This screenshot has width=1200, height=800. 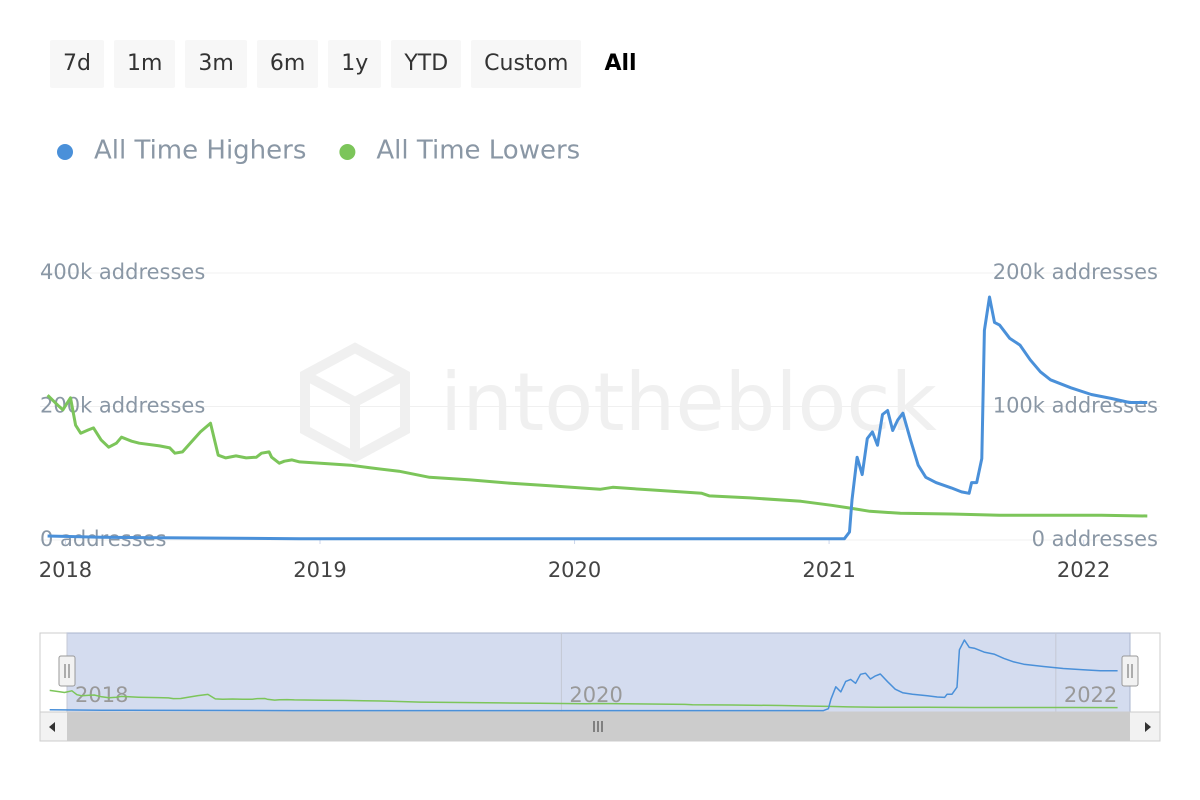 I want to click on watermark: intotheblock, so click(x=688, y=402).